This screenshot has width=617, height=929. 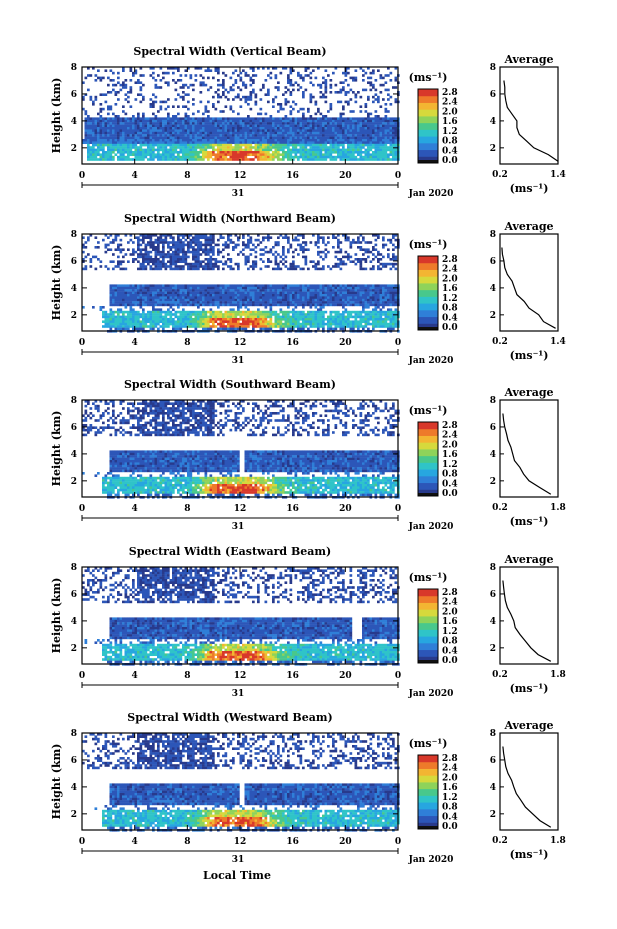 I want to click on colorbar-tick-label: 0.8, so click(x=450, y=142).